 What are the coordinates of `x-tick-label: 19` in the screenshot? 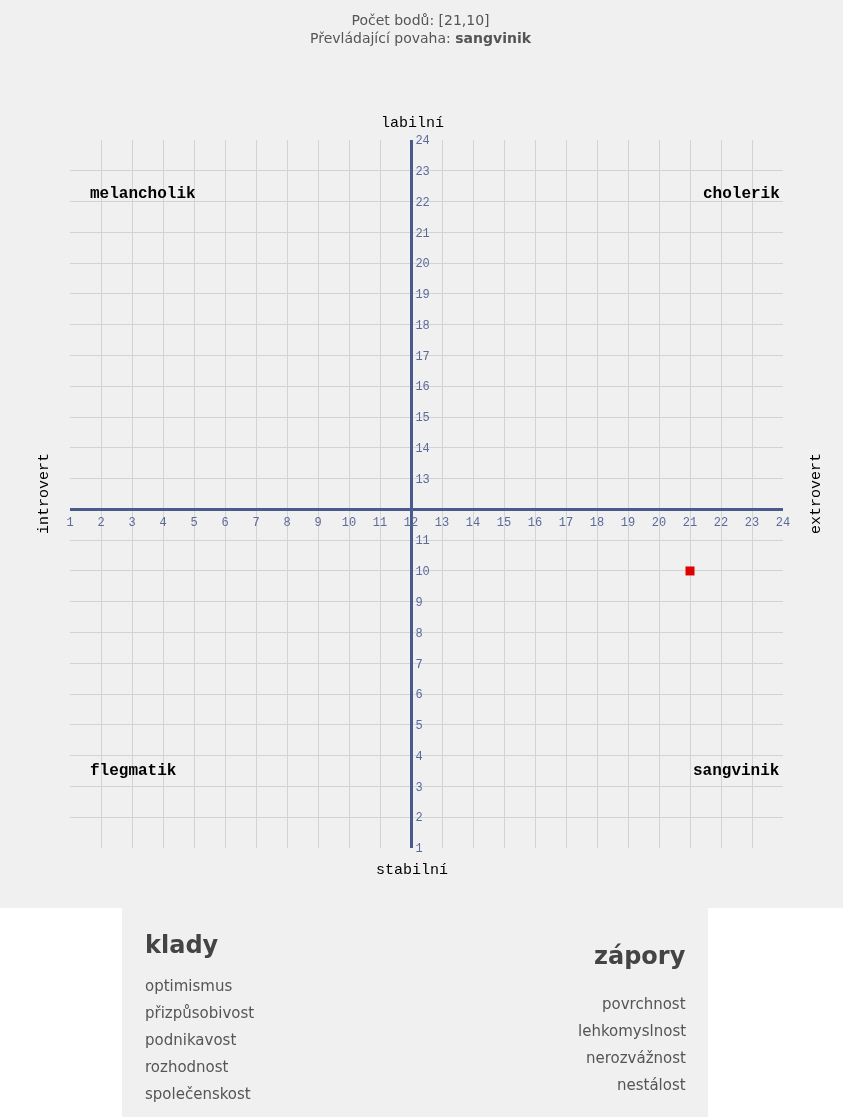 It's located at (628, 522).